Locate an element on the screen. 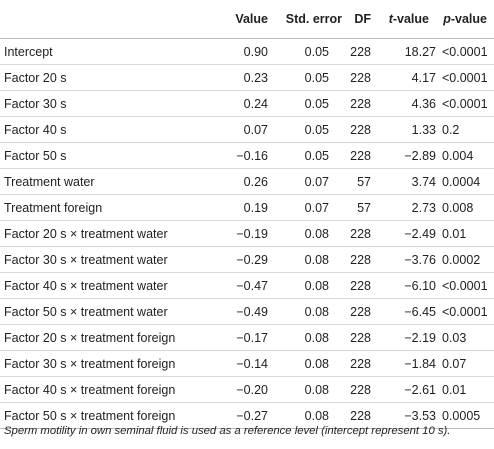  row-label: Treatment water is located at coordinates (49, 182).